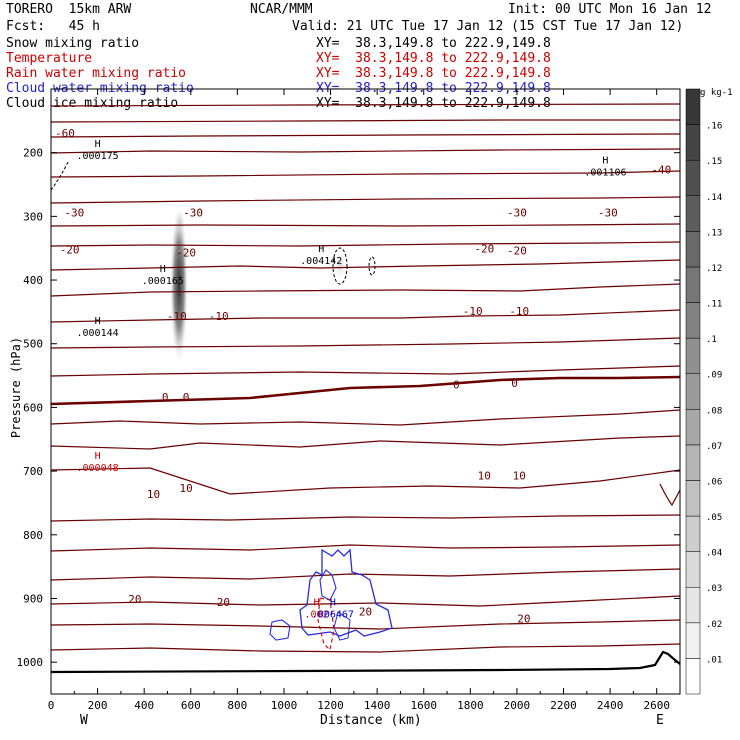 Image resolution: width=740 pixels, height=740 pixels. I want to click on field-label-cloud-water: Cloud water mixing ratio, so click(100, 88).